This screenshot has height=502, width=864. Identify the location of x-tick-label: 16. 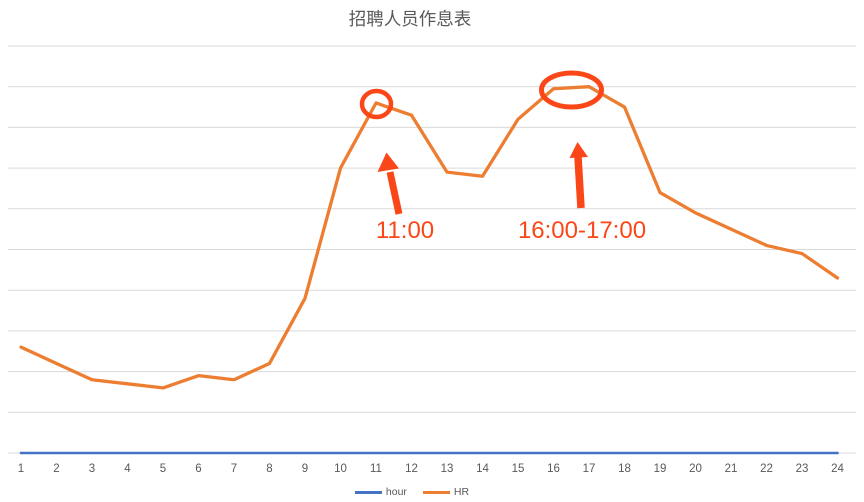
(553, 469).